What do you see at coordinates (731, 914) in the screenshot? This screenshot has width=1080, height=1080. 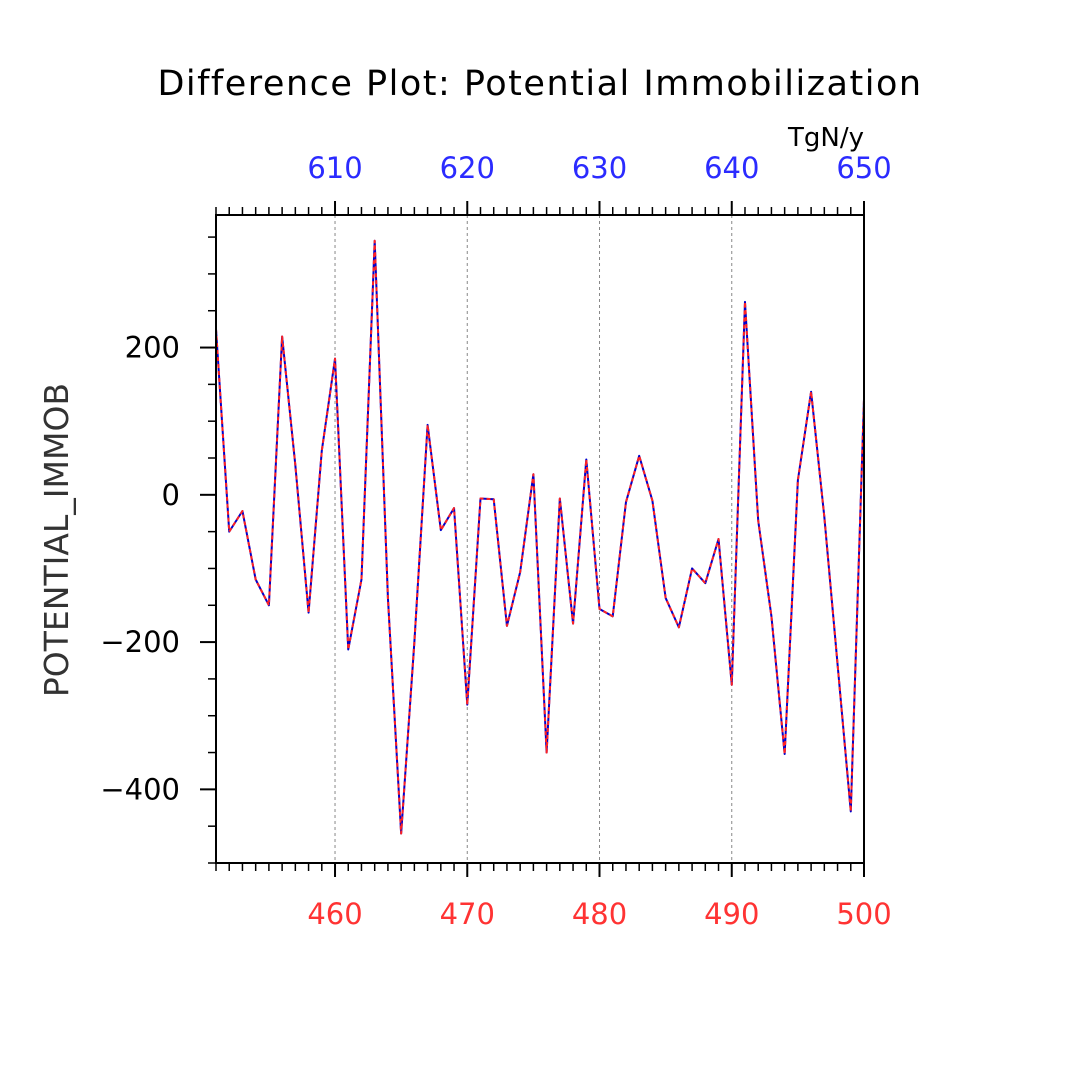 I see `bottom-tick-label: 490` at bounding box center [731, 914].